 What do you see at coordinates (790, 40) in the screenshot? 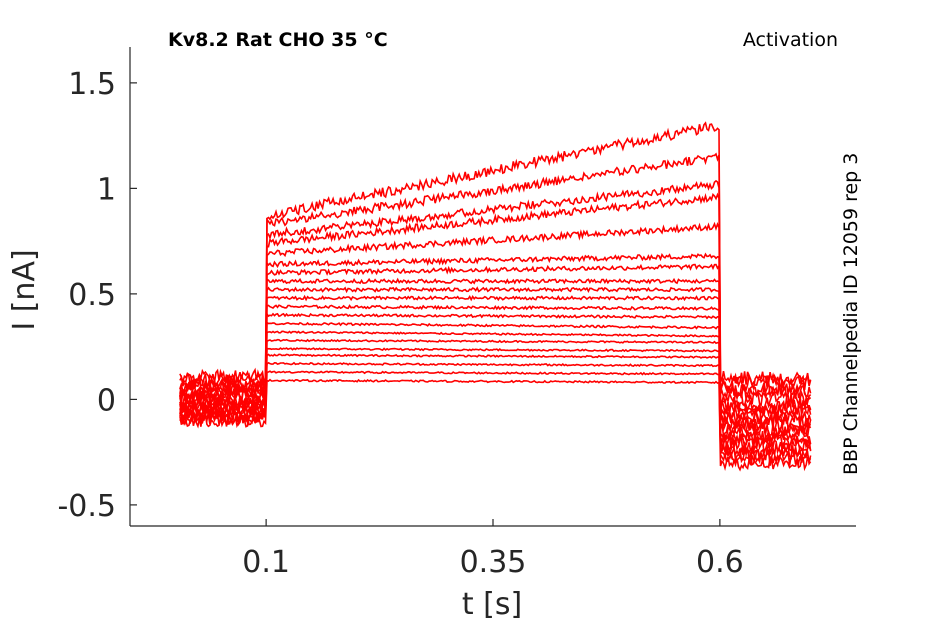
I see `chart-subtitle: Activation` at bounding box center [790, 40].